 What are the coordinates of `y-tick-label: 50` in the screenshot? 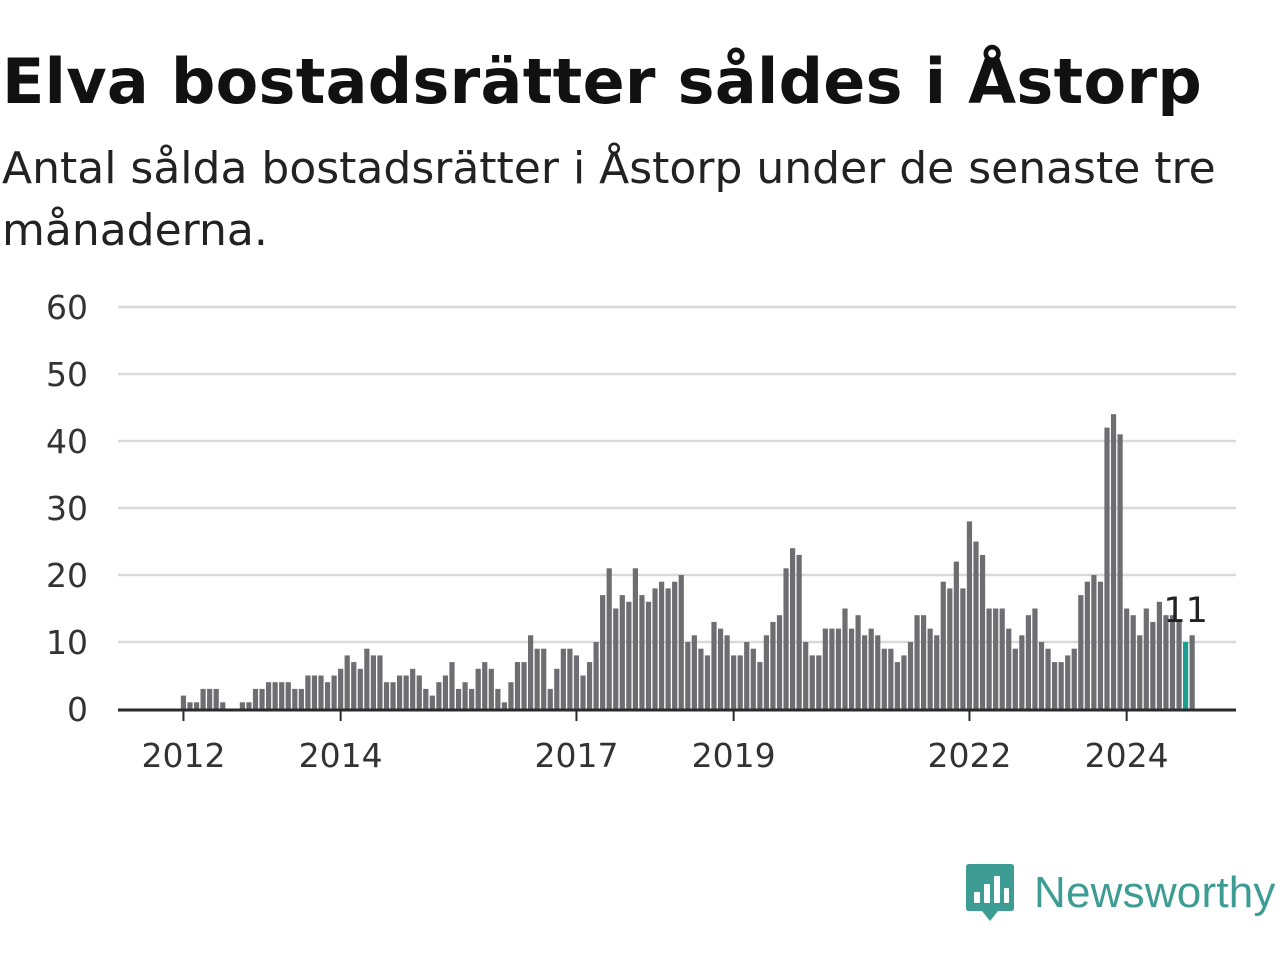 It's located at (67, 374).